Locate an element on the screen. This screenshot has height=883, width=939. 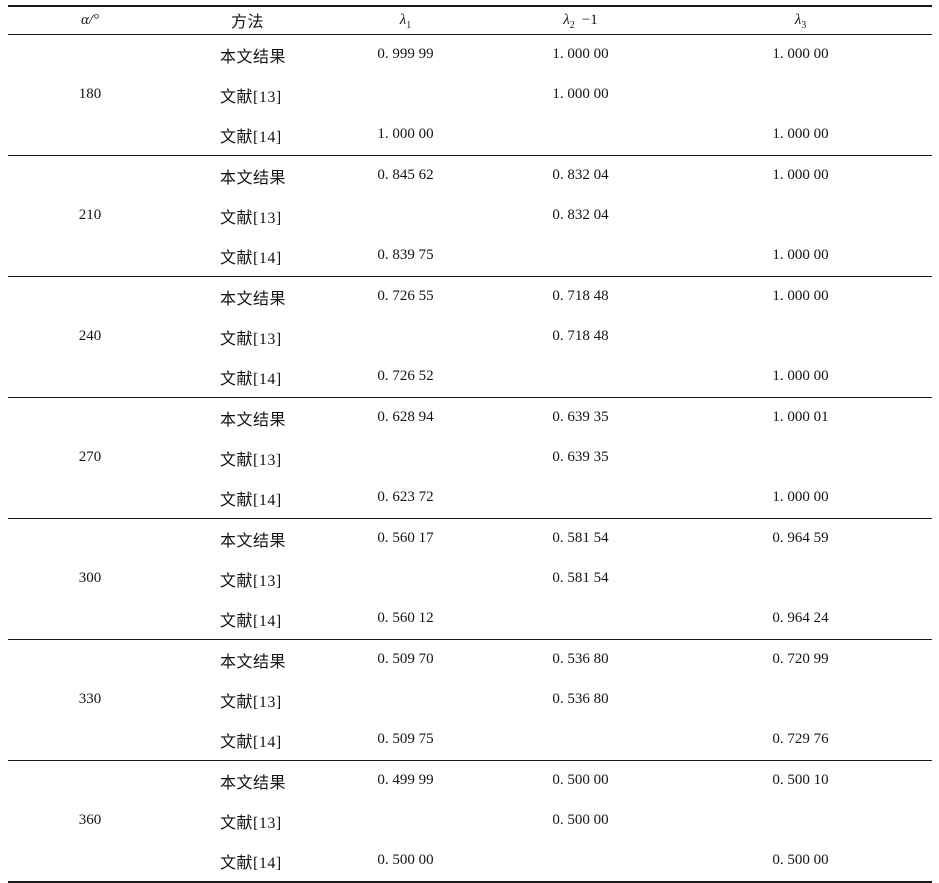
lambda3-value: 0. 964 59 is located at coordinates (800, 538).